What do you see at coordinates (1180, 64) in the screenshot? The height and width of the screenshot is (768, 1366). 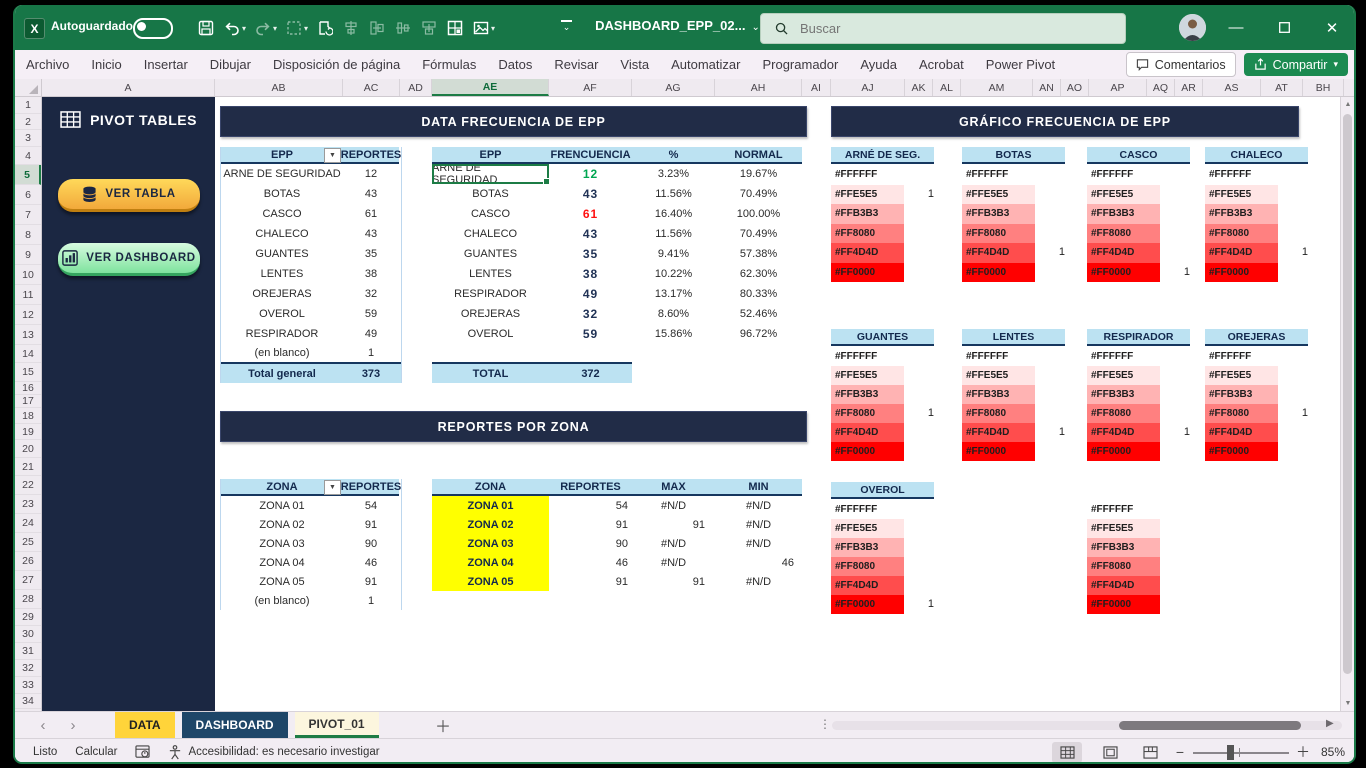 I see `comments-button: Comentarios` at bounding box center [1180, 64].